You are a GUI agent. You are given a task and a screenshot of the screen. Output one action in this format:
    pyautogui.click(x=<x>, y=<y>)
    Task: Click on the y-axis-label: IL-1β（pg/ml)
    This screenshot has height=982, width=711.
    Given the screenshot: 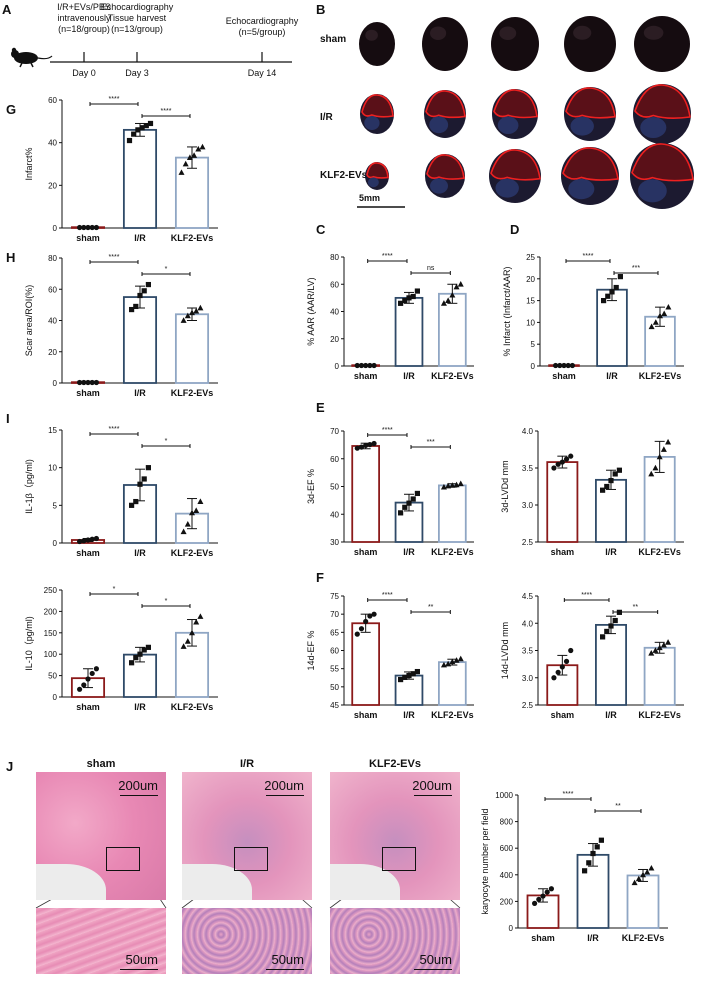 What is the action you would take?
    pyautogui.click(x=29, y=486)
    